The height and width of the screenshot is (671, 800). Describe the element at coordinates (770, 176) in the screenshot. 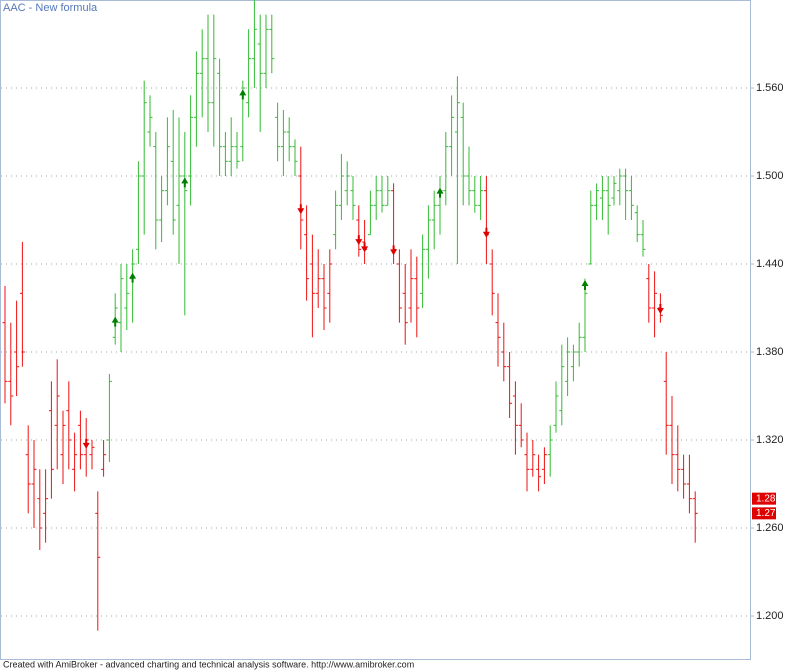

I see `y-tick-label: 1.500` at that location.